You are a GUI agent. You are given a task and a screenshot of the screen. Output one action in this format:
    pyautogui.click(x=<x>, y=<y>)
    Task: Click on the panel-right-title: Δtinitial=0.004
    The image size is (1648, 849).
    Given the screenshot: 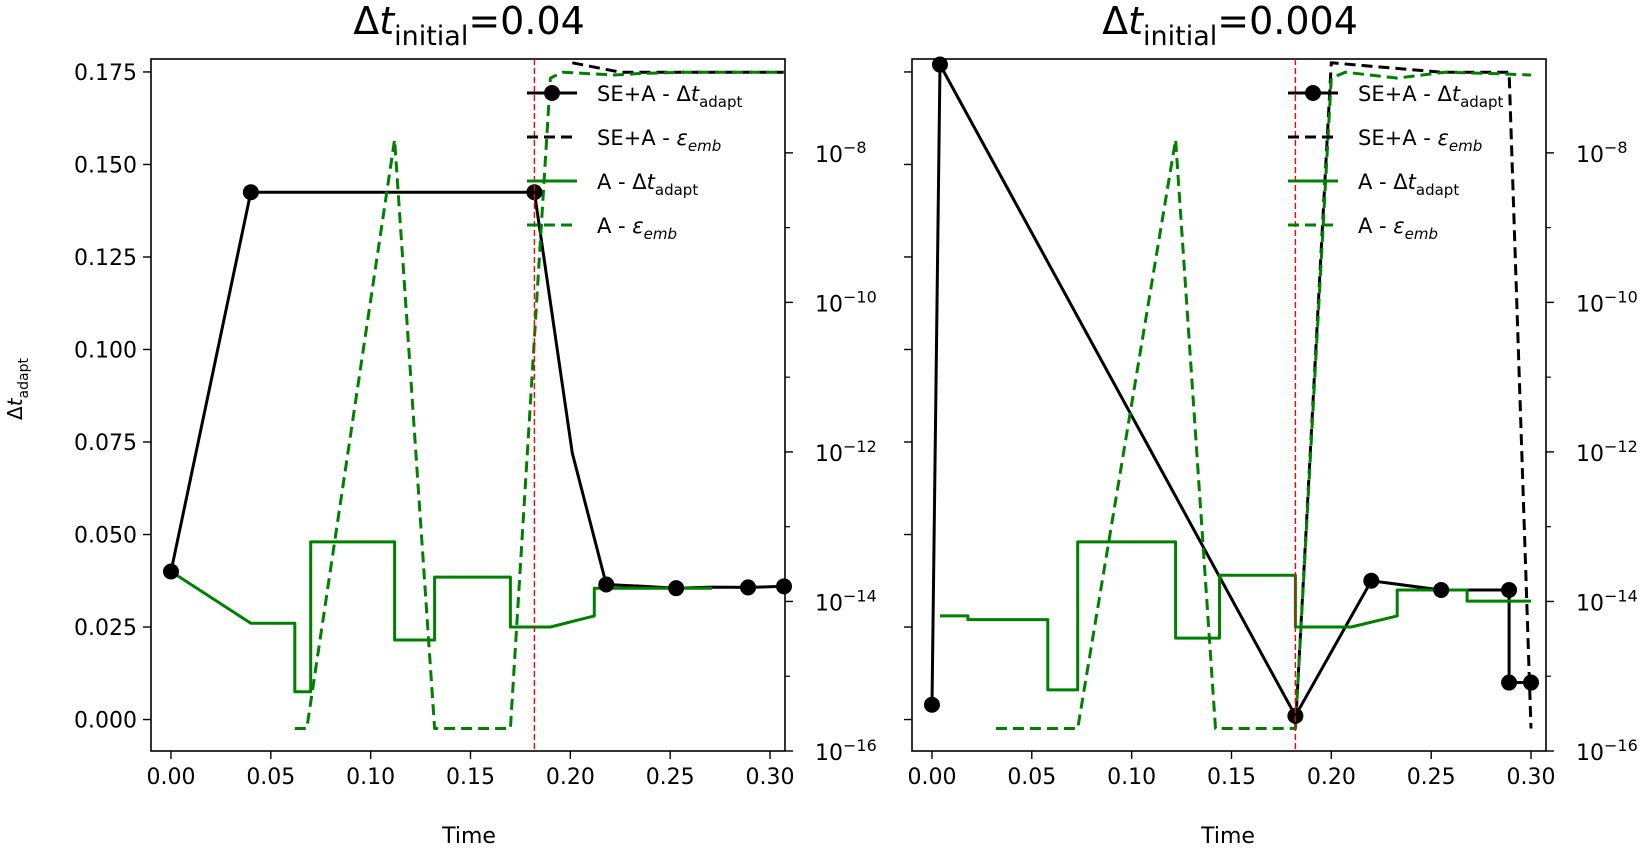 What is the action you would take?
    pyautogui.click(x=1230, y=26)
    